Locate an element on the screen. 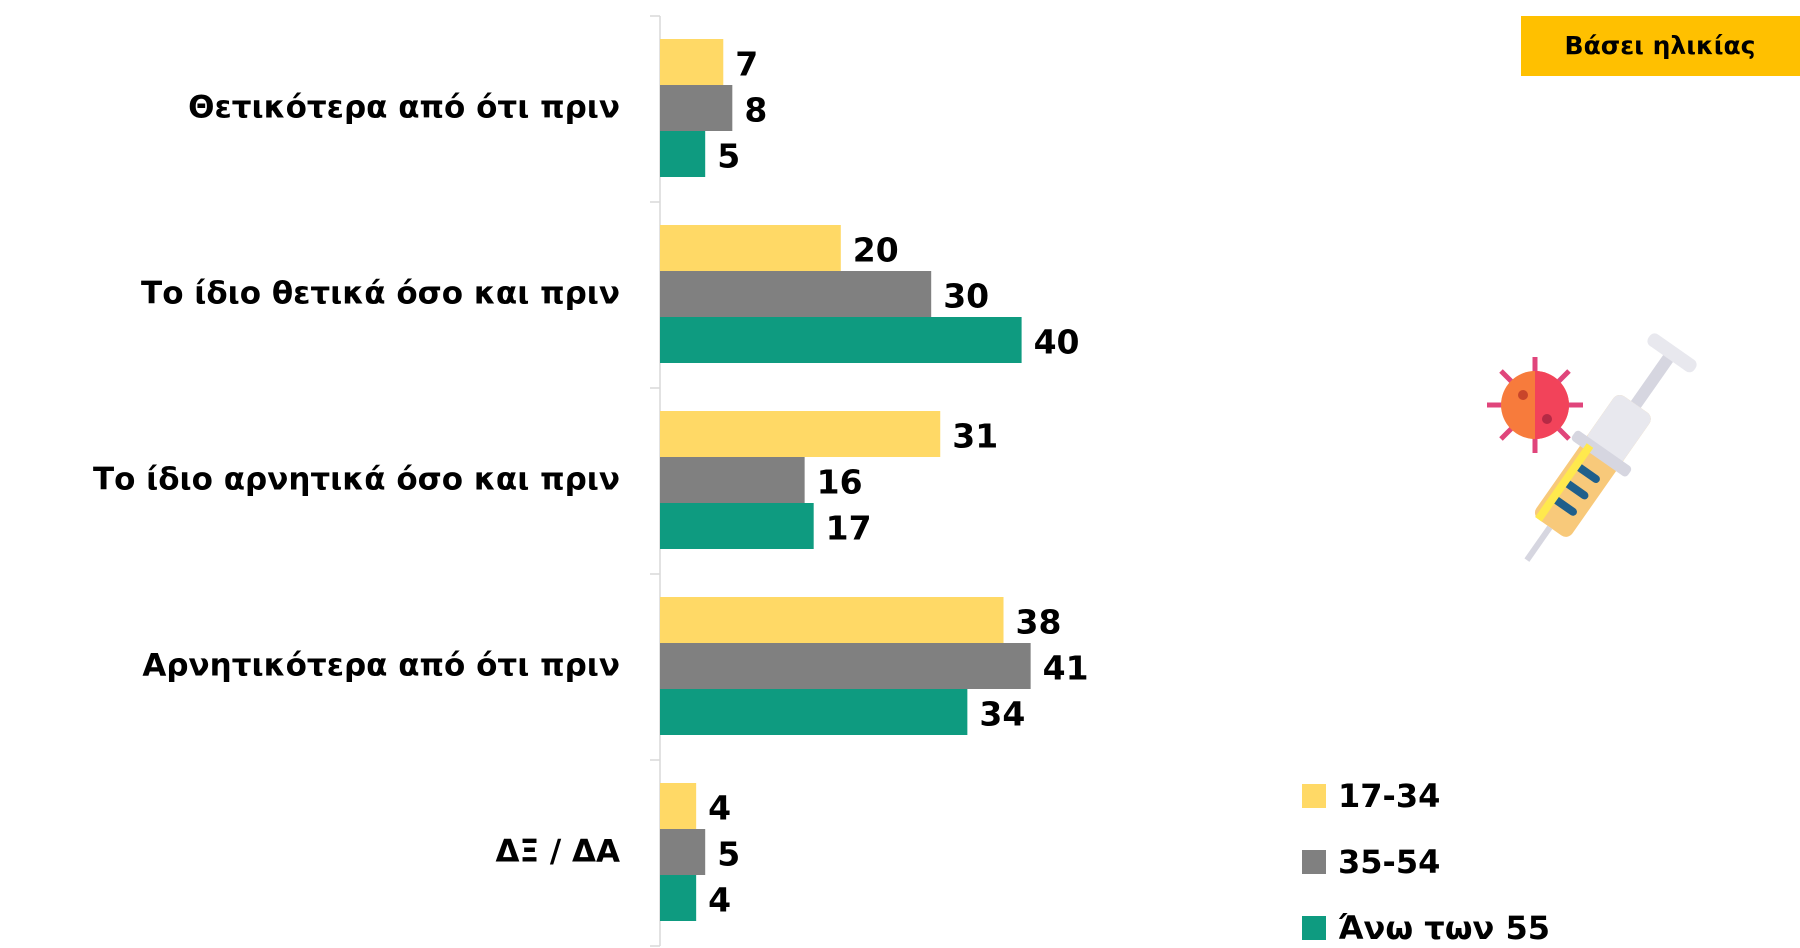 This screenshot has width=1800, height=948. category-label: Το ίδιο θετικά όσο και πριν is located at coordinates (380, 294).